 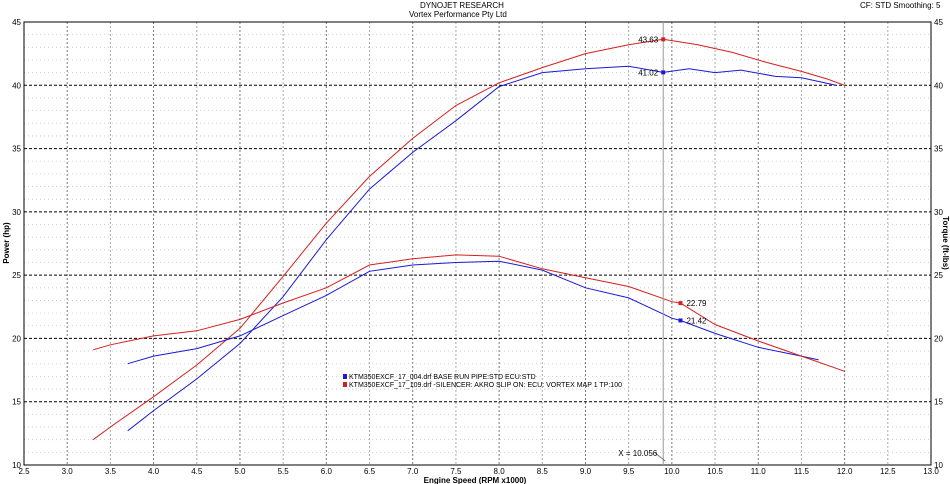 What do you see at coordinates (660, 457) in the screenshot?
I see `cursor-pointer` at bounding box center [660, 457].